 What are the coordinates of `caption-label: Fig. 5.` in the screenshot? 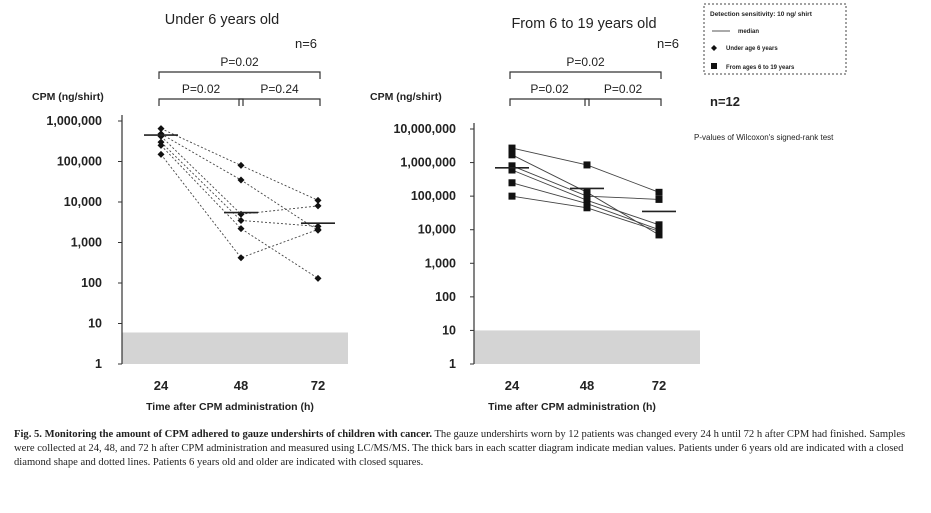 It's located at (28, 434).